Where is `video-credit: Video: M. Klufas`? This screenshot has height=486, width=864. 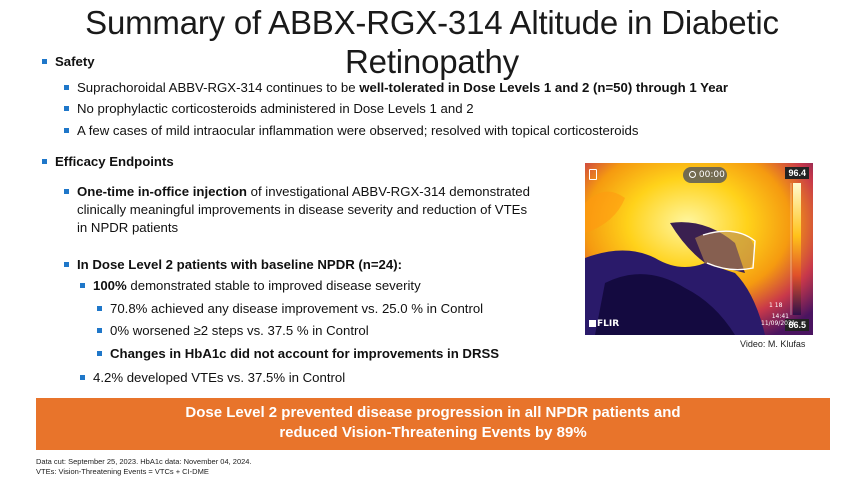
video-credit: Video: M. Klufas is located at coordinates (773, 344).